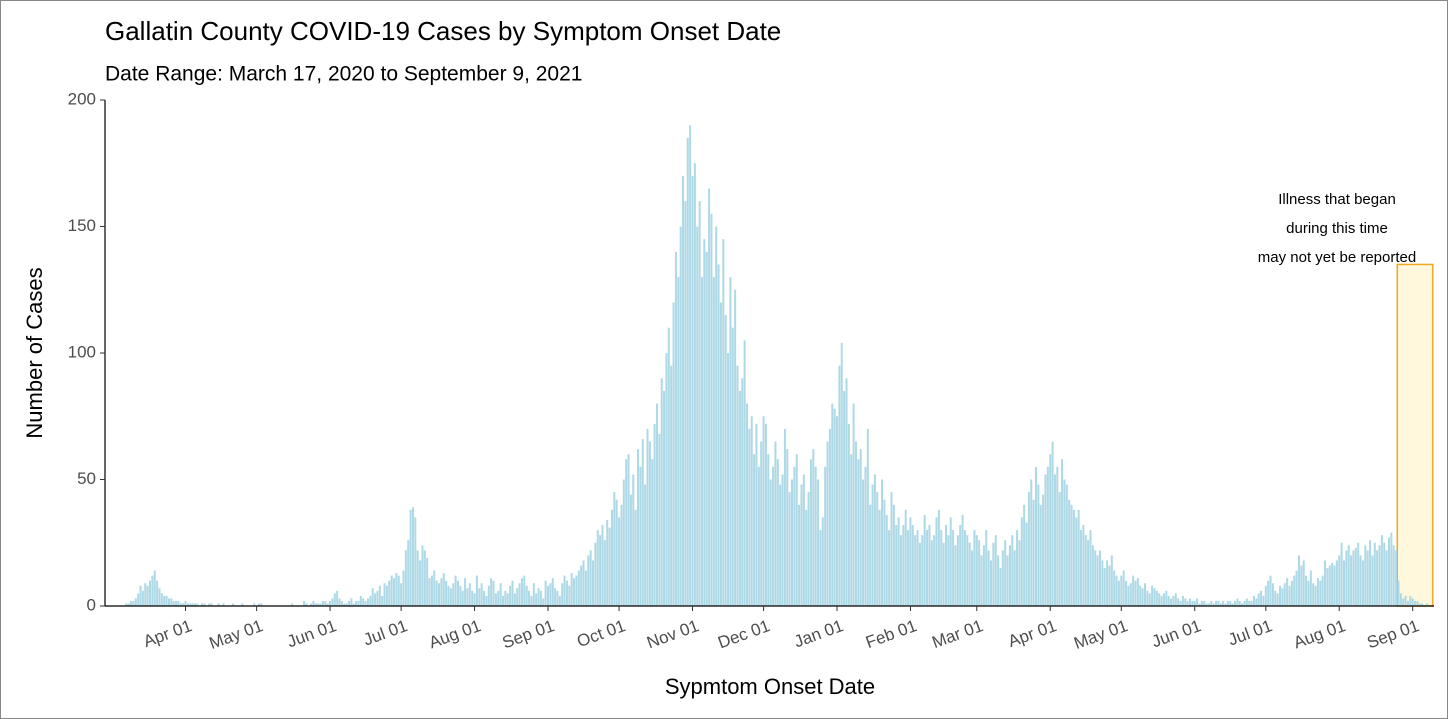 Image resolution: width=1448 pixels, height=719 pixels. What do you see at coordinates (34, 352) in the screenshot?
I see `y-axis-title: Number of Cases` at bounding box center [34, 352].